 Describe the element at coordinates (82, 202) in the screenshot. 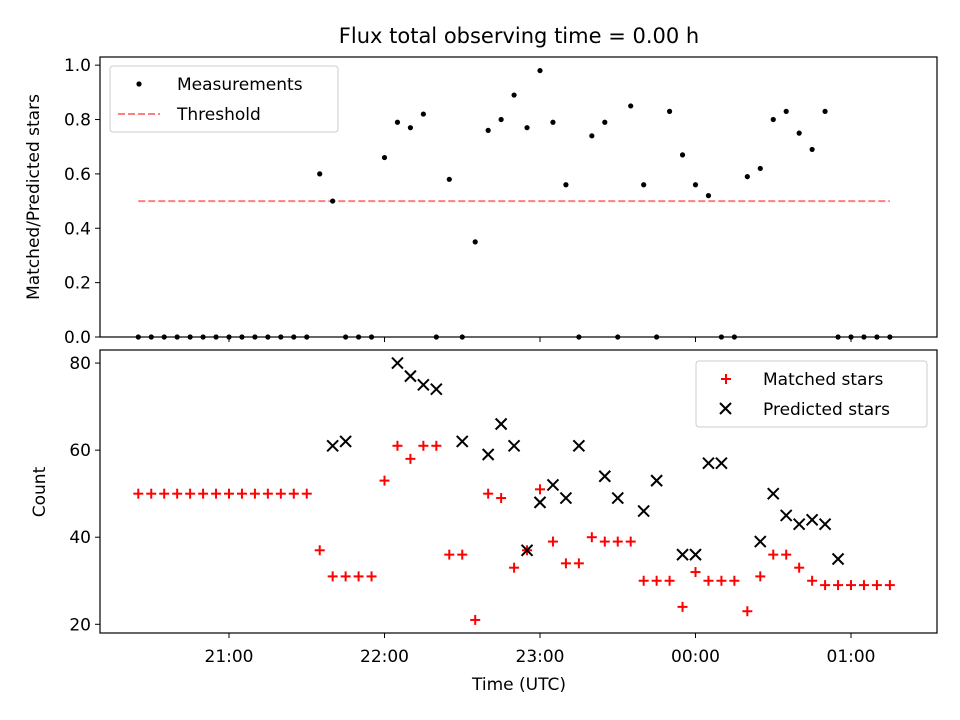

I see `top-y-axis: 0.0 0.2 0.4 0.6 0.8 1.0` at that location.